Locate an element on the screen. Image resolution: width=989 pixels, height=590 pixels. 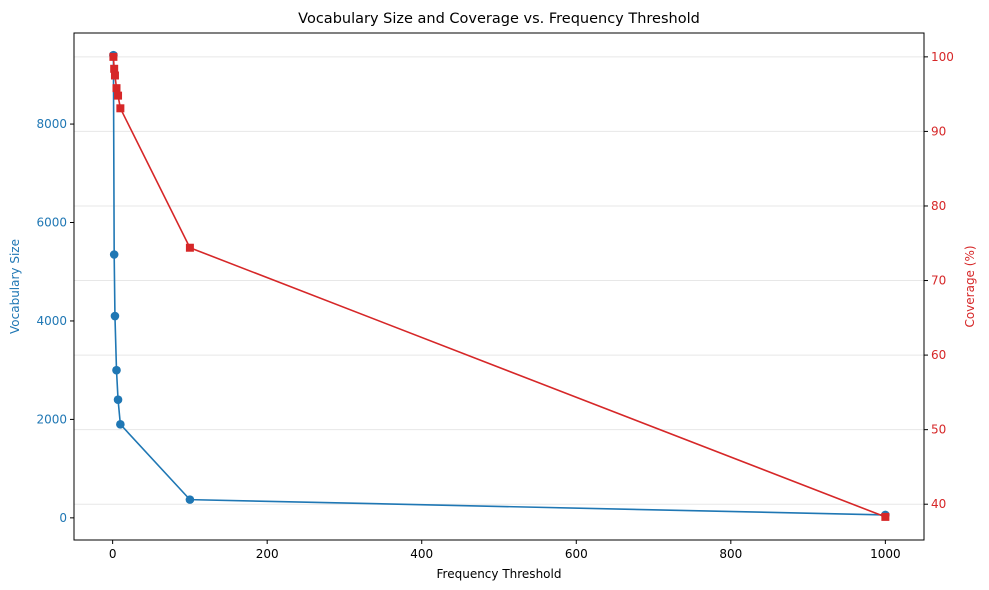
x-tick-label: 200 is located at coordinates (267, 554).